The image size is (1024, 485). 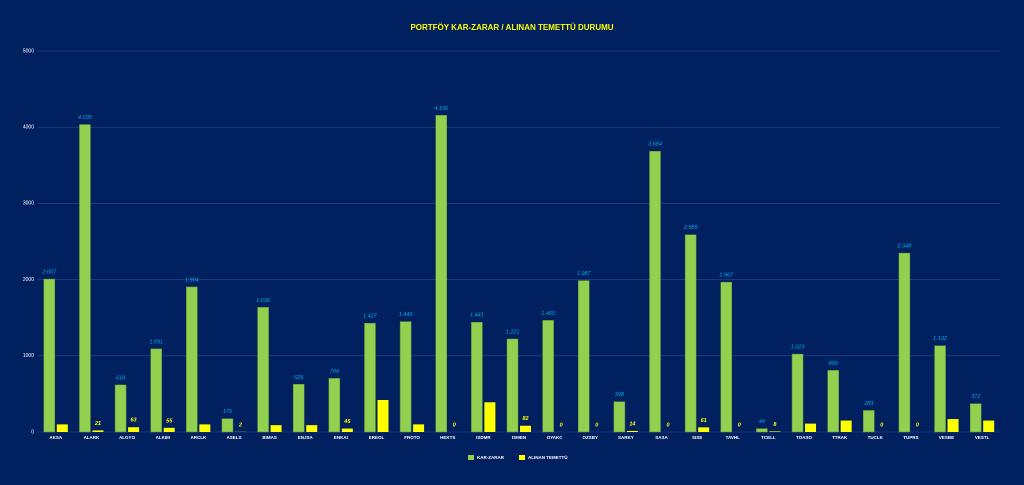 I want to click on x-tick-label: OZSBY, so click(x=591, y=437).